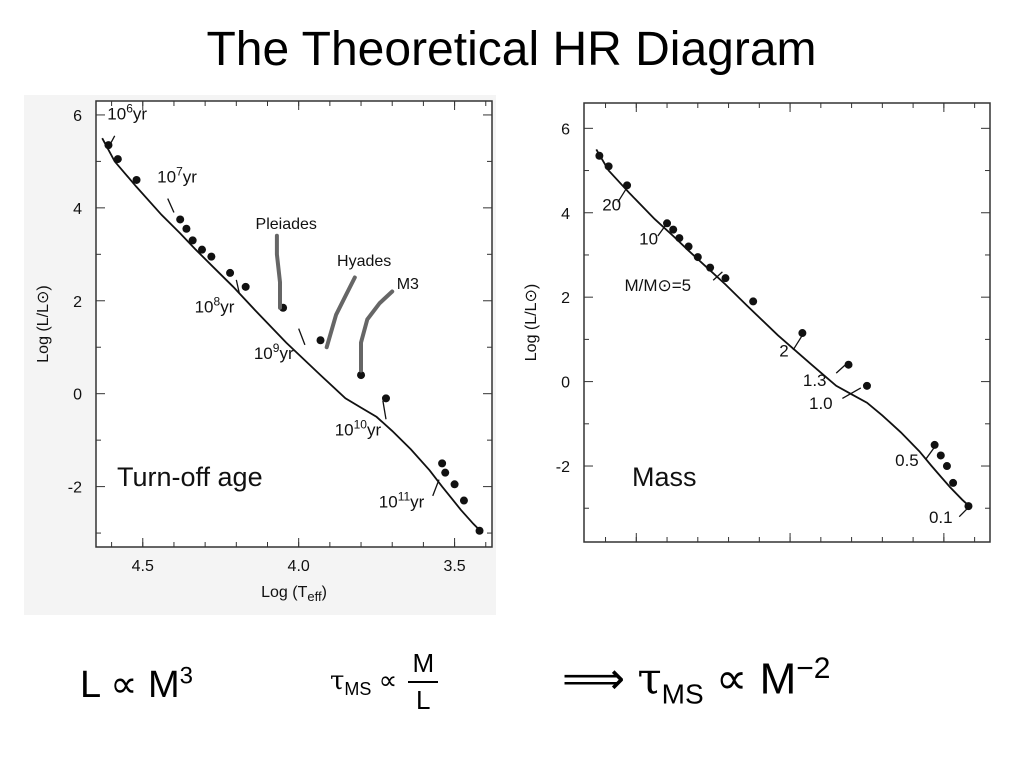 The image size is (1023, 767). What do you see at coordinates (179, 171) in the screenshot?
I see `age-label-exp: 7` at bounding box center [179, 171].